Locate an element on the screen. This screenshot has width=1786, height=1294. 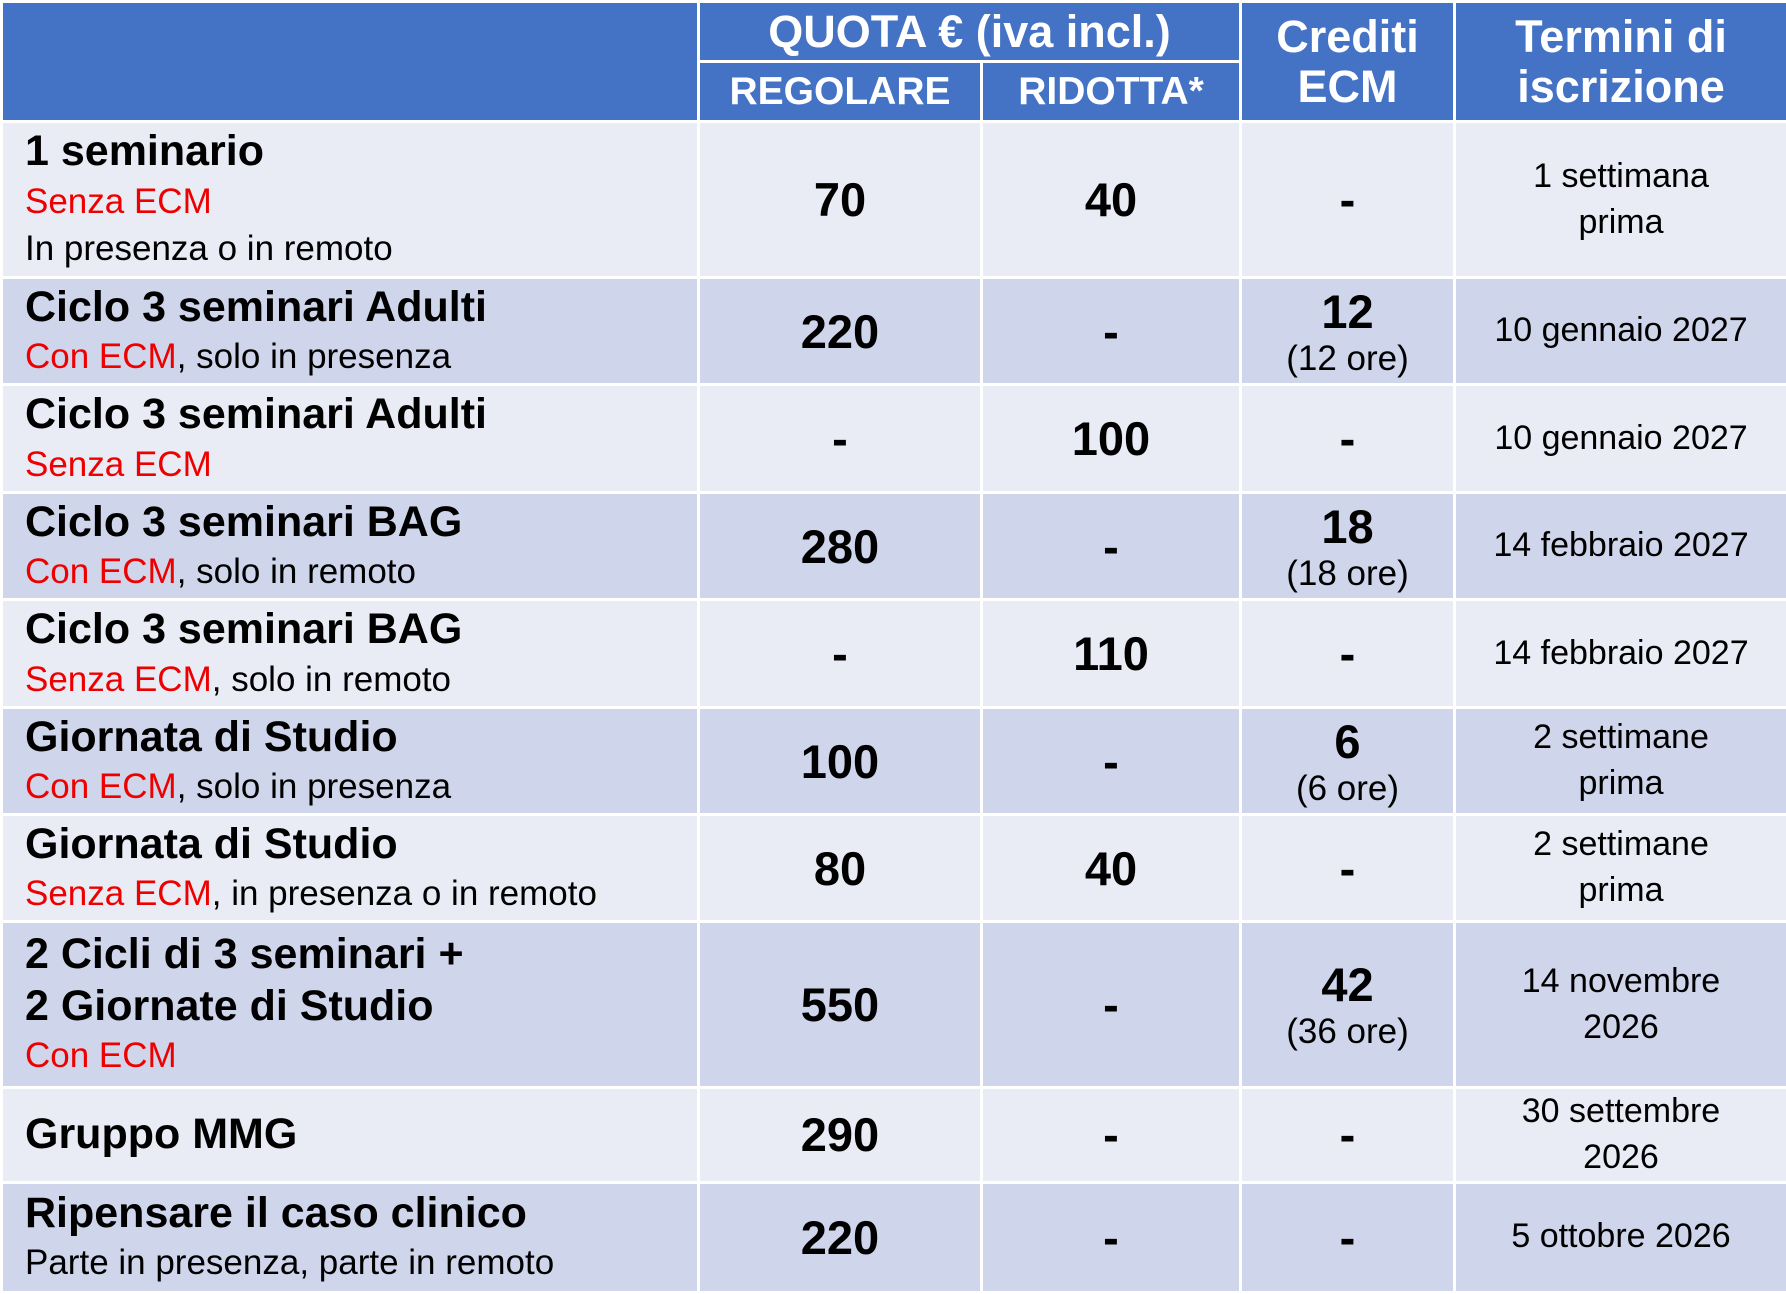
crediti-value: 42 is located at coordinates (1347, 984).